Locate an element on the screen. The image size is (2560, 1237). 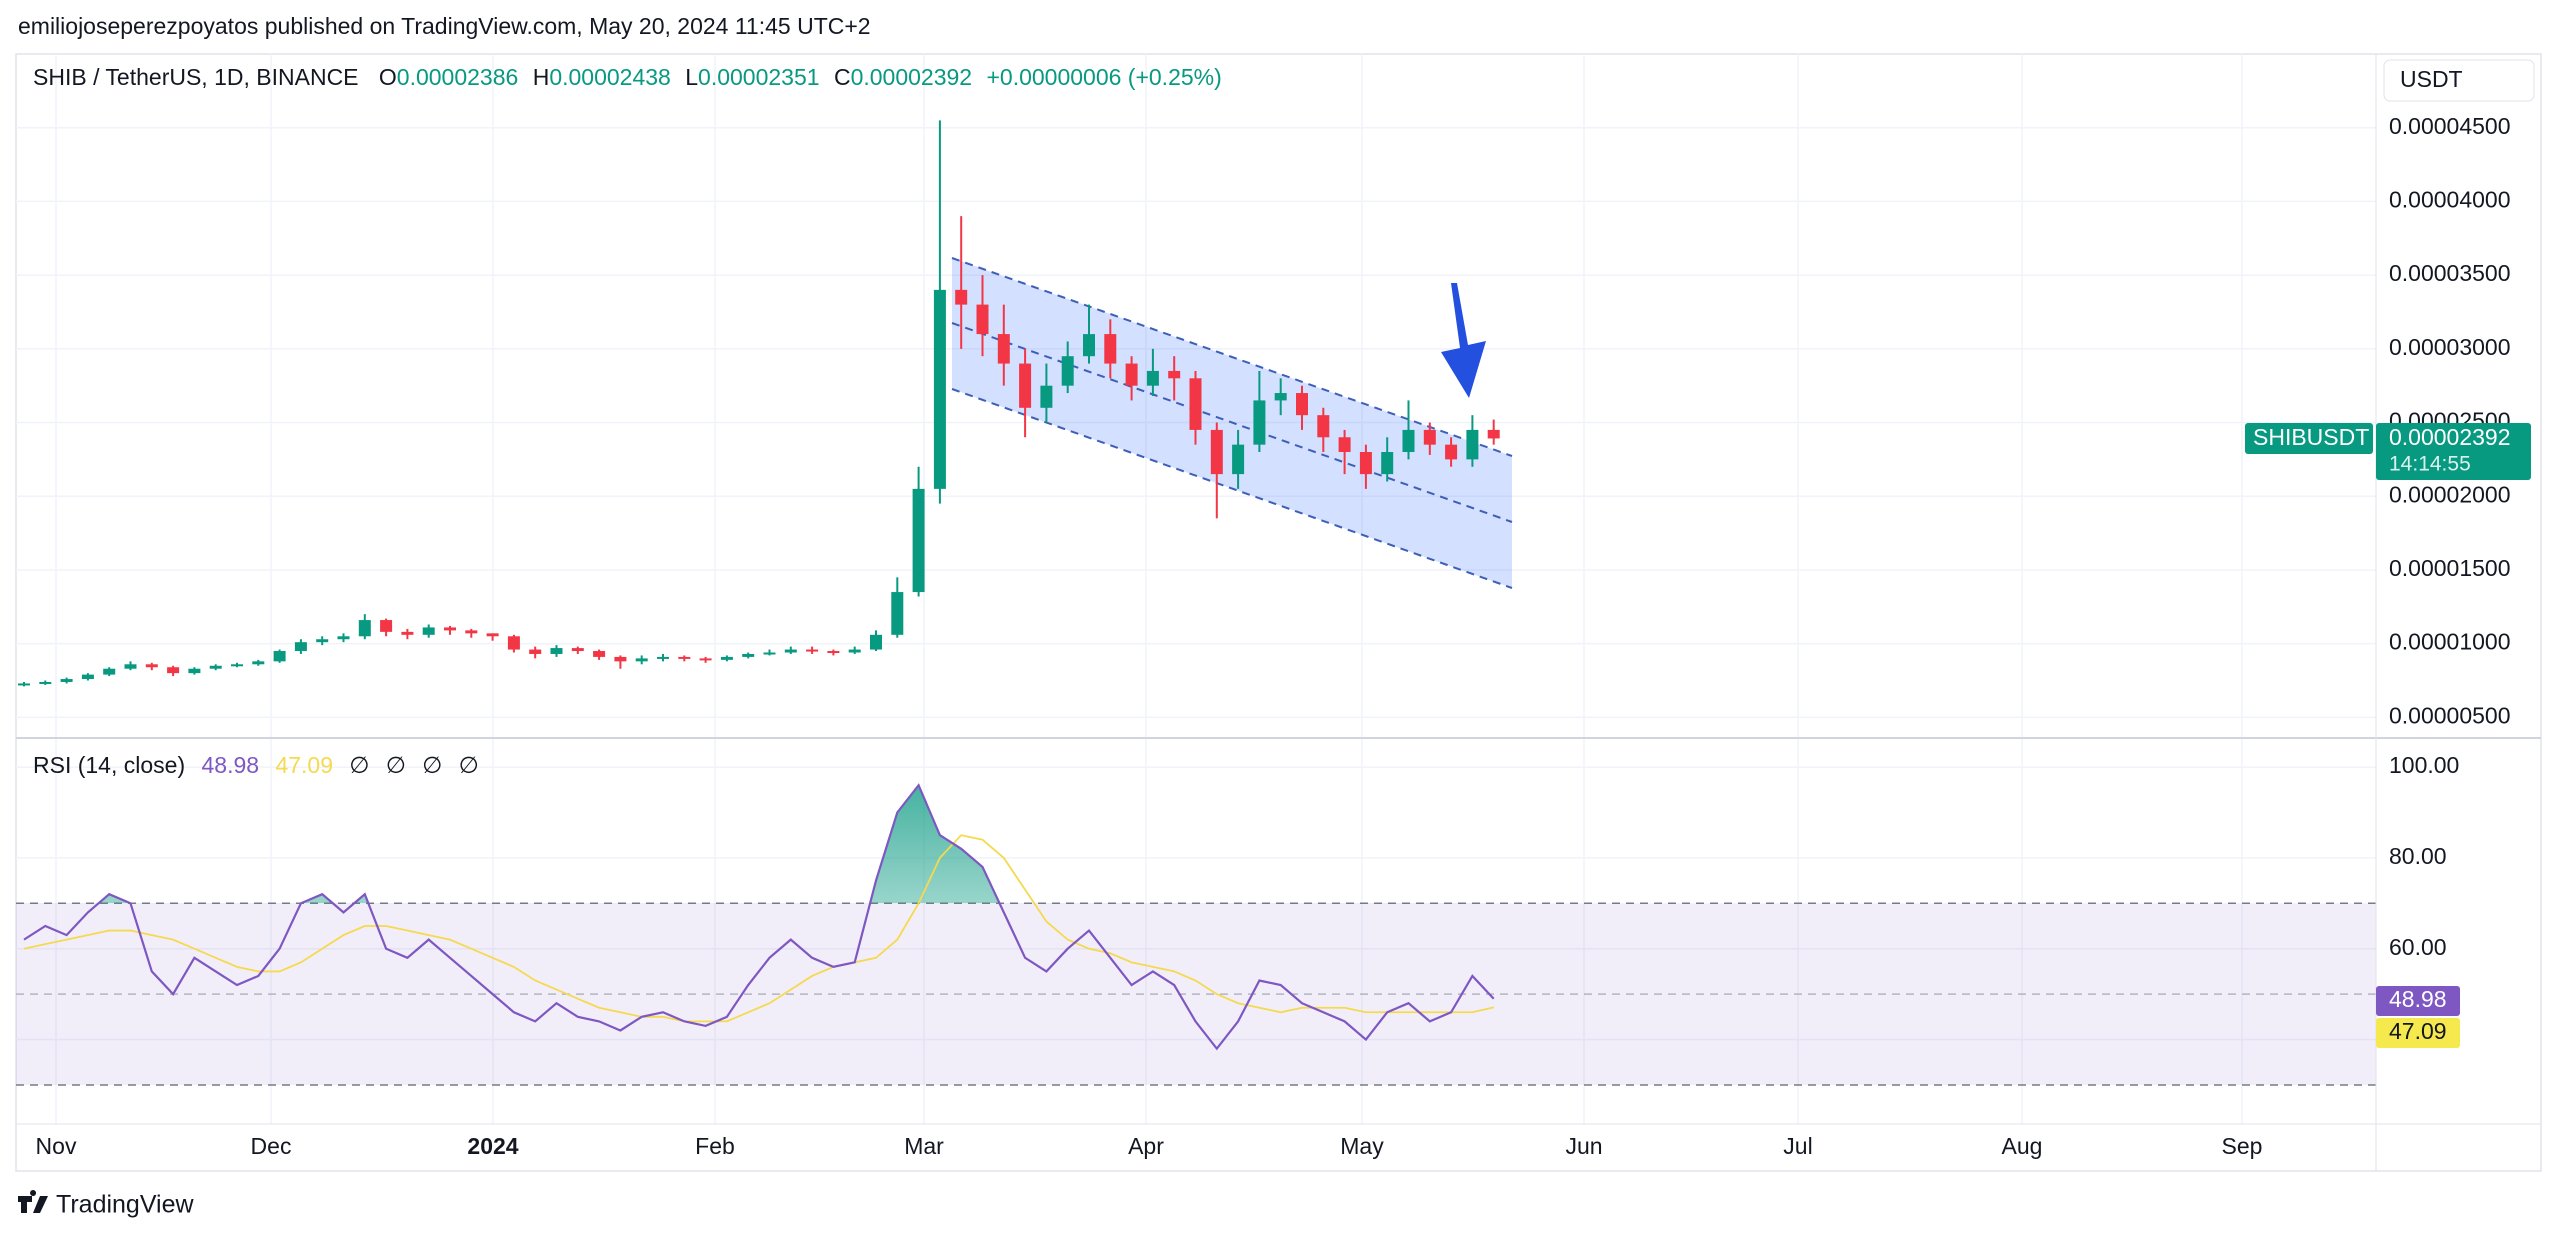
y-tick-label: 0.00000500 is located at coordinates (2450, 715).